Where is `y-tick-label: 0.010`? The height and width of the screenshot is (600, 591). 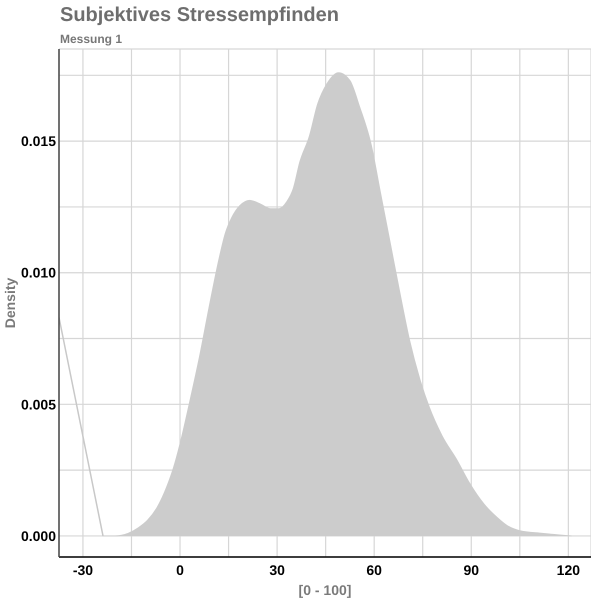 y-tick-label: 0.010 is located at coordinates (38, 272).